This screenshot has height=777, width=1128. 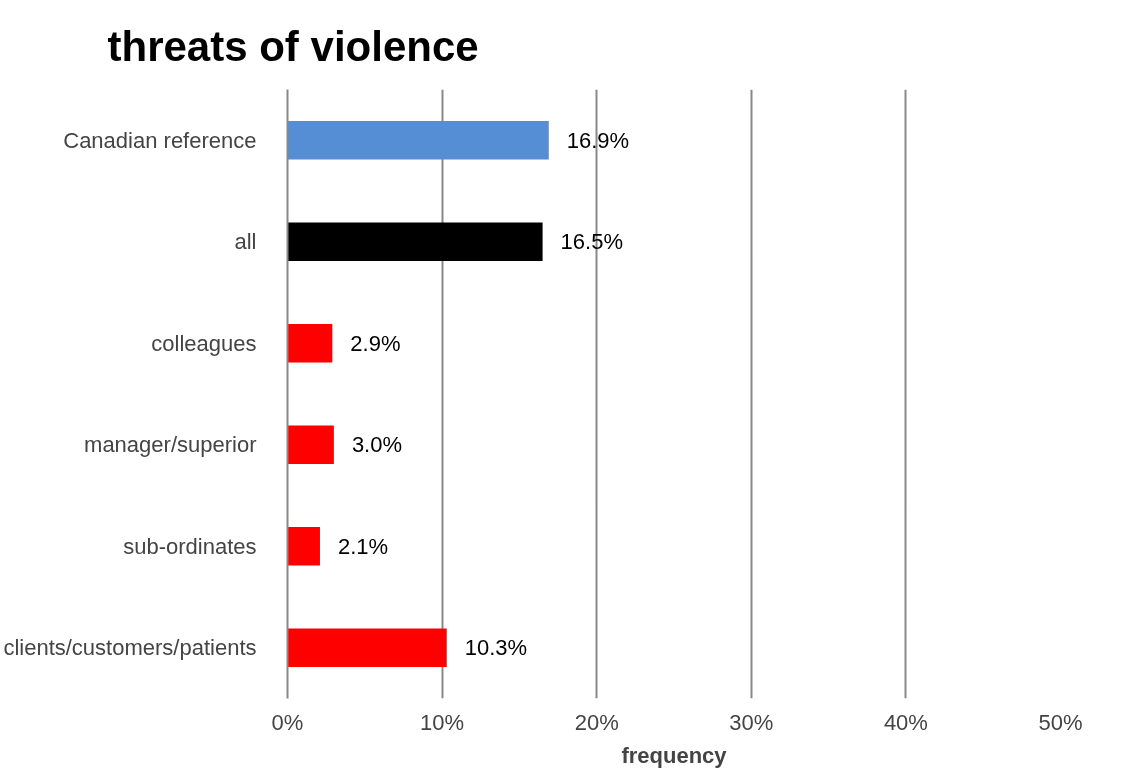 What do you see at coordinates (363, 546) in the screenshot?
I see `data-label: 2.1%` at bounding box center [363, 546].